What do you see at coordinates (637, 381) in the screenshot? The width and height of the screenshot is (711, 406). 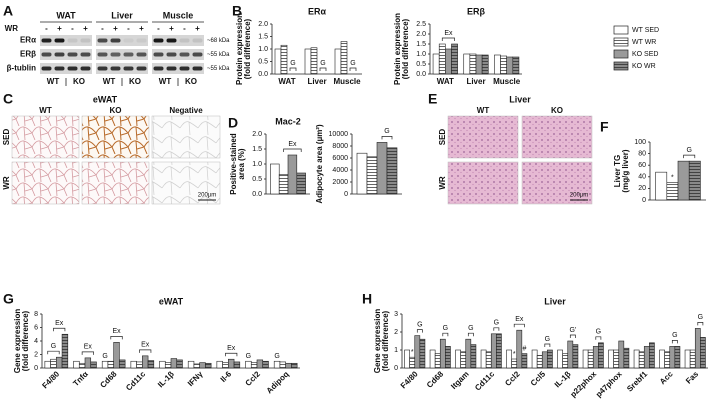 I see `x-tick-label: Srebf1` at bounding box center [637, 381].